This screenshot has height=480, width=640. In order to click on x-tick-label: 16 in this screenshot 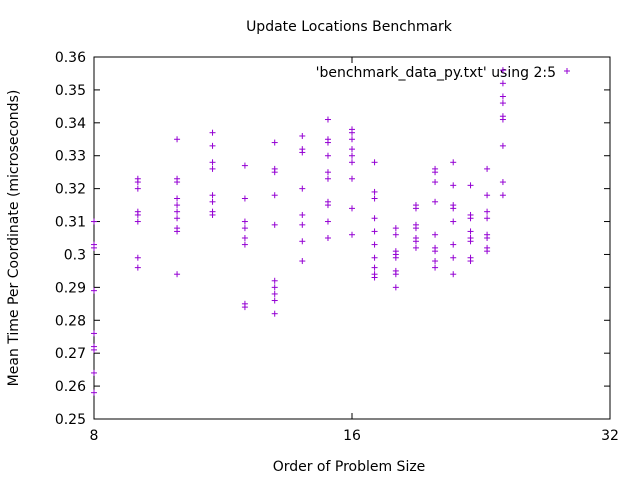, I will do `click(352, 436)`.